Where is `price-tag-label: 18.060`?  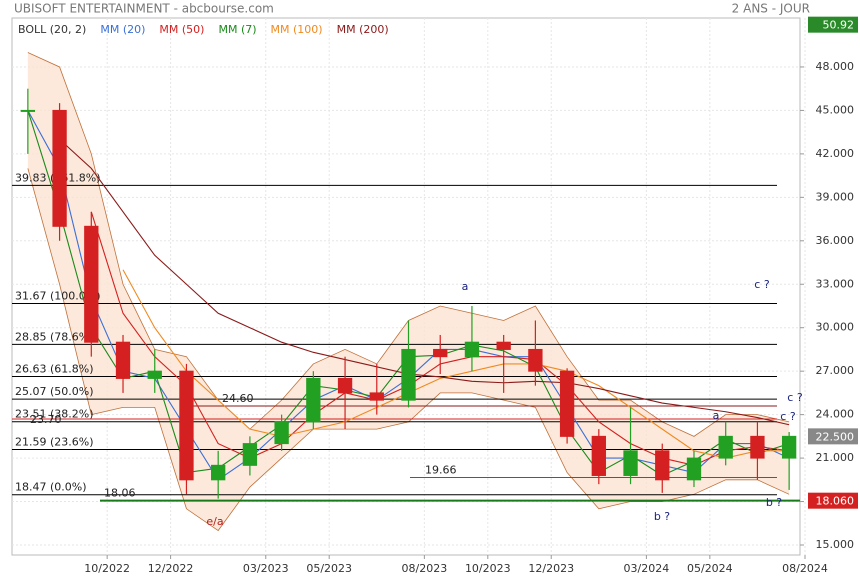 price-tag-label: 18.060 is located at coordinates (835, 501).